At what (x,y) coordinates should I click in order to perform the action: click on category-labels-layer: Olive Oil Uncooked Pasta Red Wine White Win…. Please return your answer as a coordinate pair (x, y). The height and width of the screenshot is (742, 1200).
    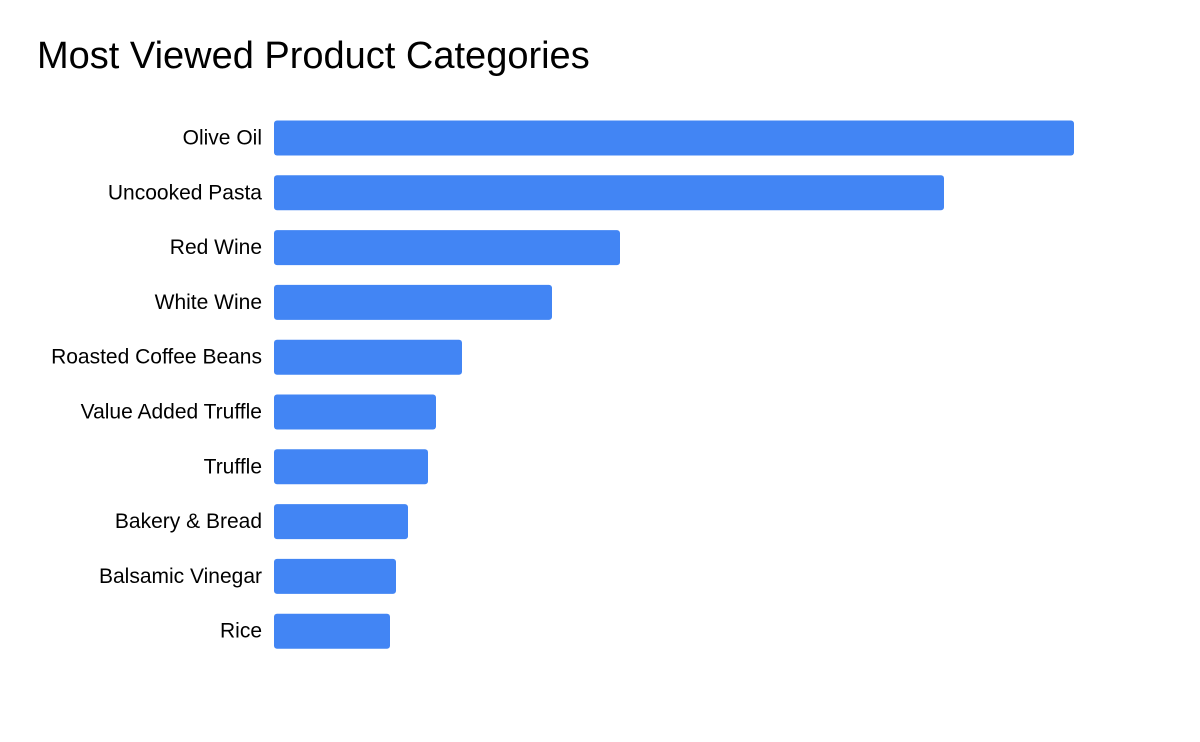
    Looking at the image, I should click on (156, 385).